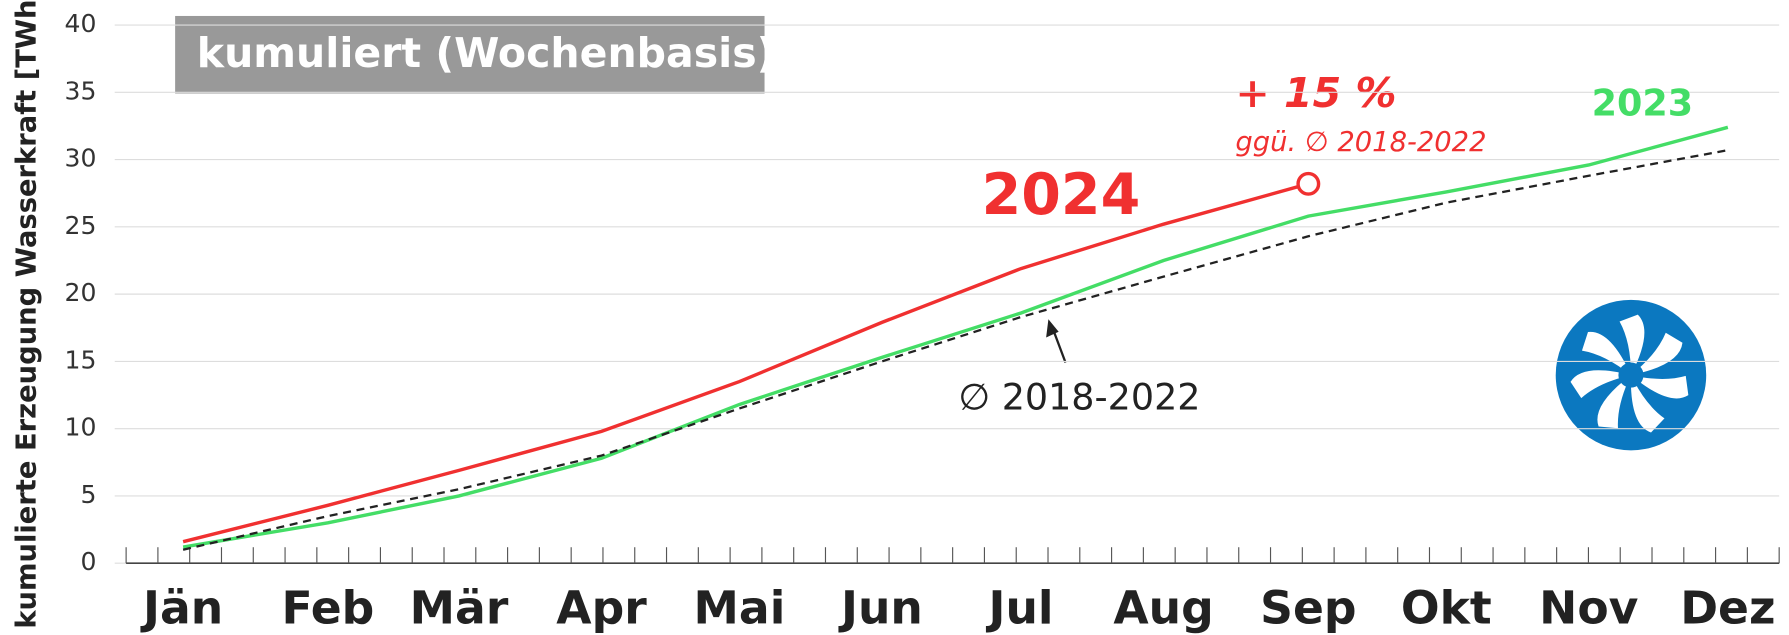  What do you see at coordinates (1446, 608) in the screenshot?
I see `x-tick-label: Okt` at bounding box center [1446, 608].